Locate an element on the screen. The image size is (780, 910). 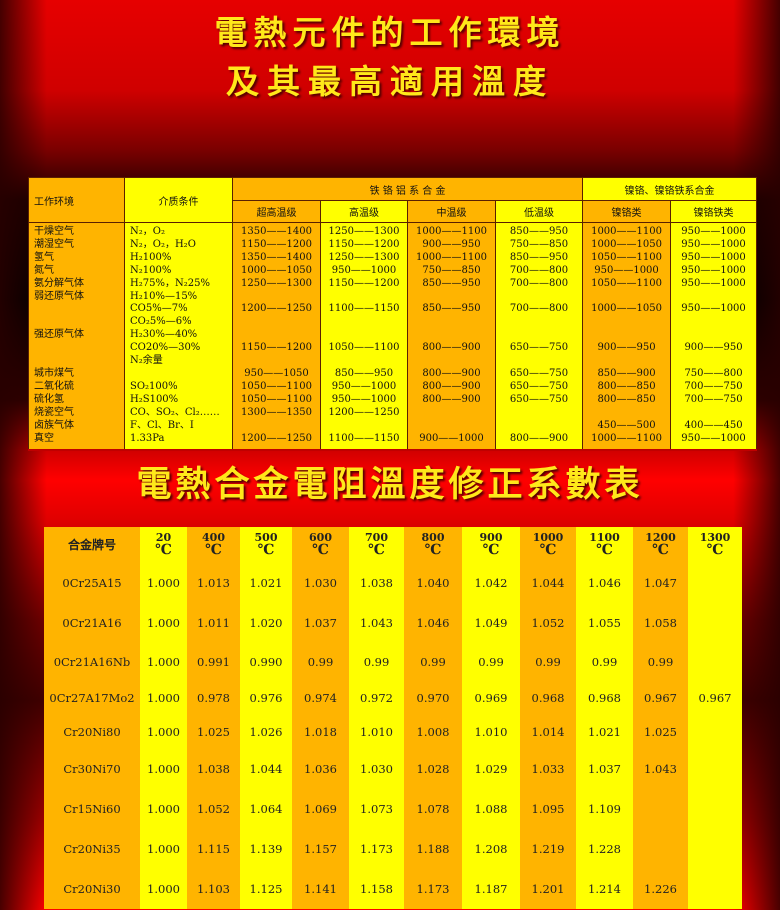
coefficient-cell: 1.069 is located at coordinates (320, 809).